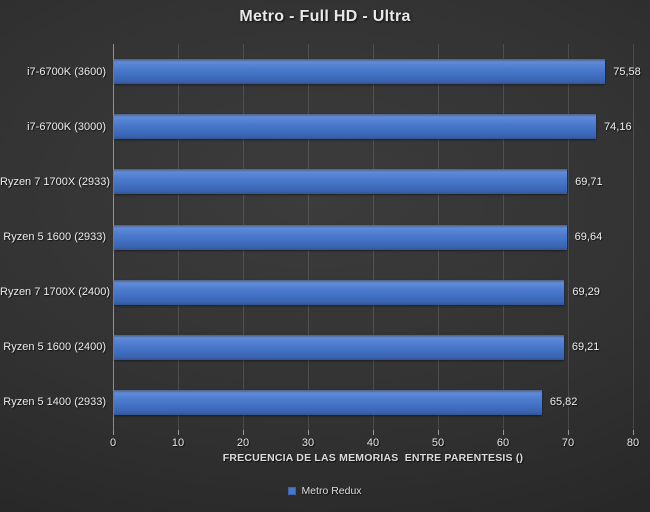 This screenshot has width=650, height=512. Describe the element at coordinates (308, 443) in the screenshot. I see `x-tick-label: 30` at that location.